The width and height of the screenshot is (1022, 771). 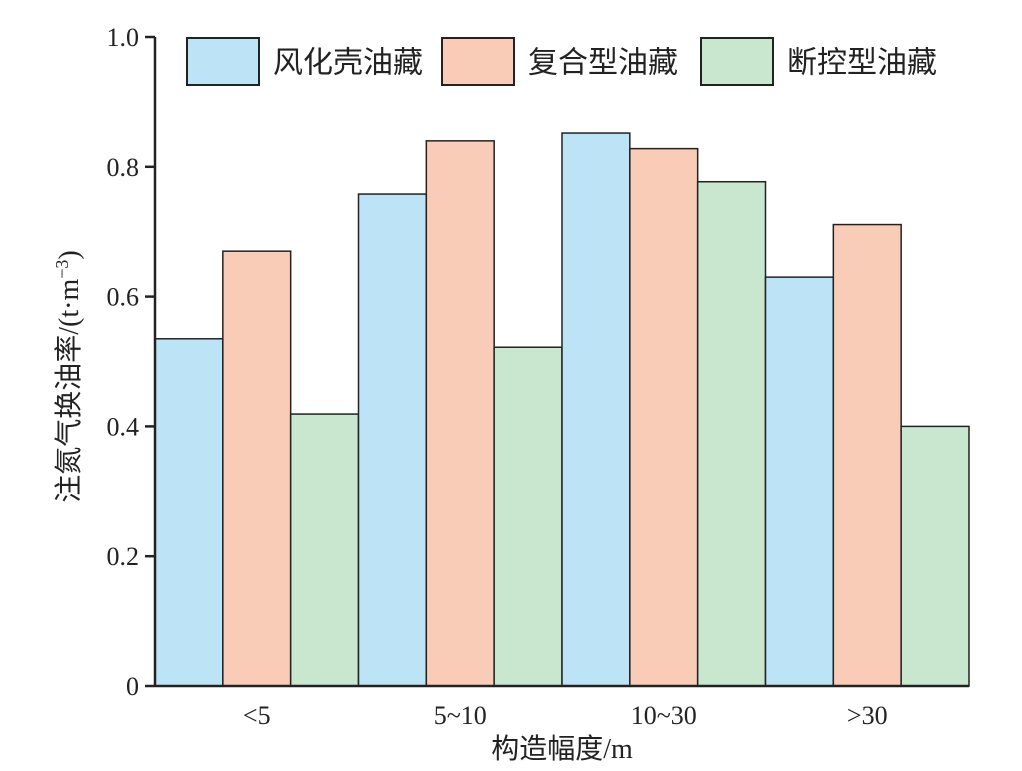 I want to click on x-tick-label: 5~10, so click(x=460, y=715).